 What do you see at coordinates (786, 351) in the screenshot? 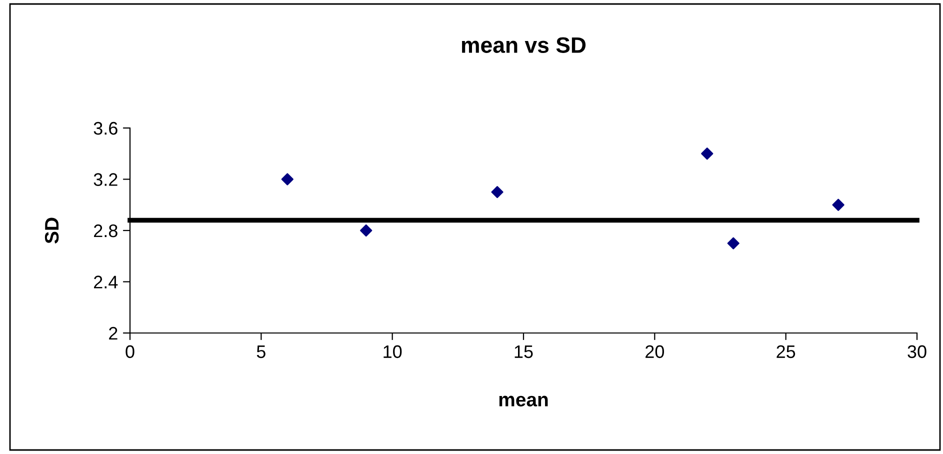
I see `x-tick-label: 25` at bounding box center [786, 351].